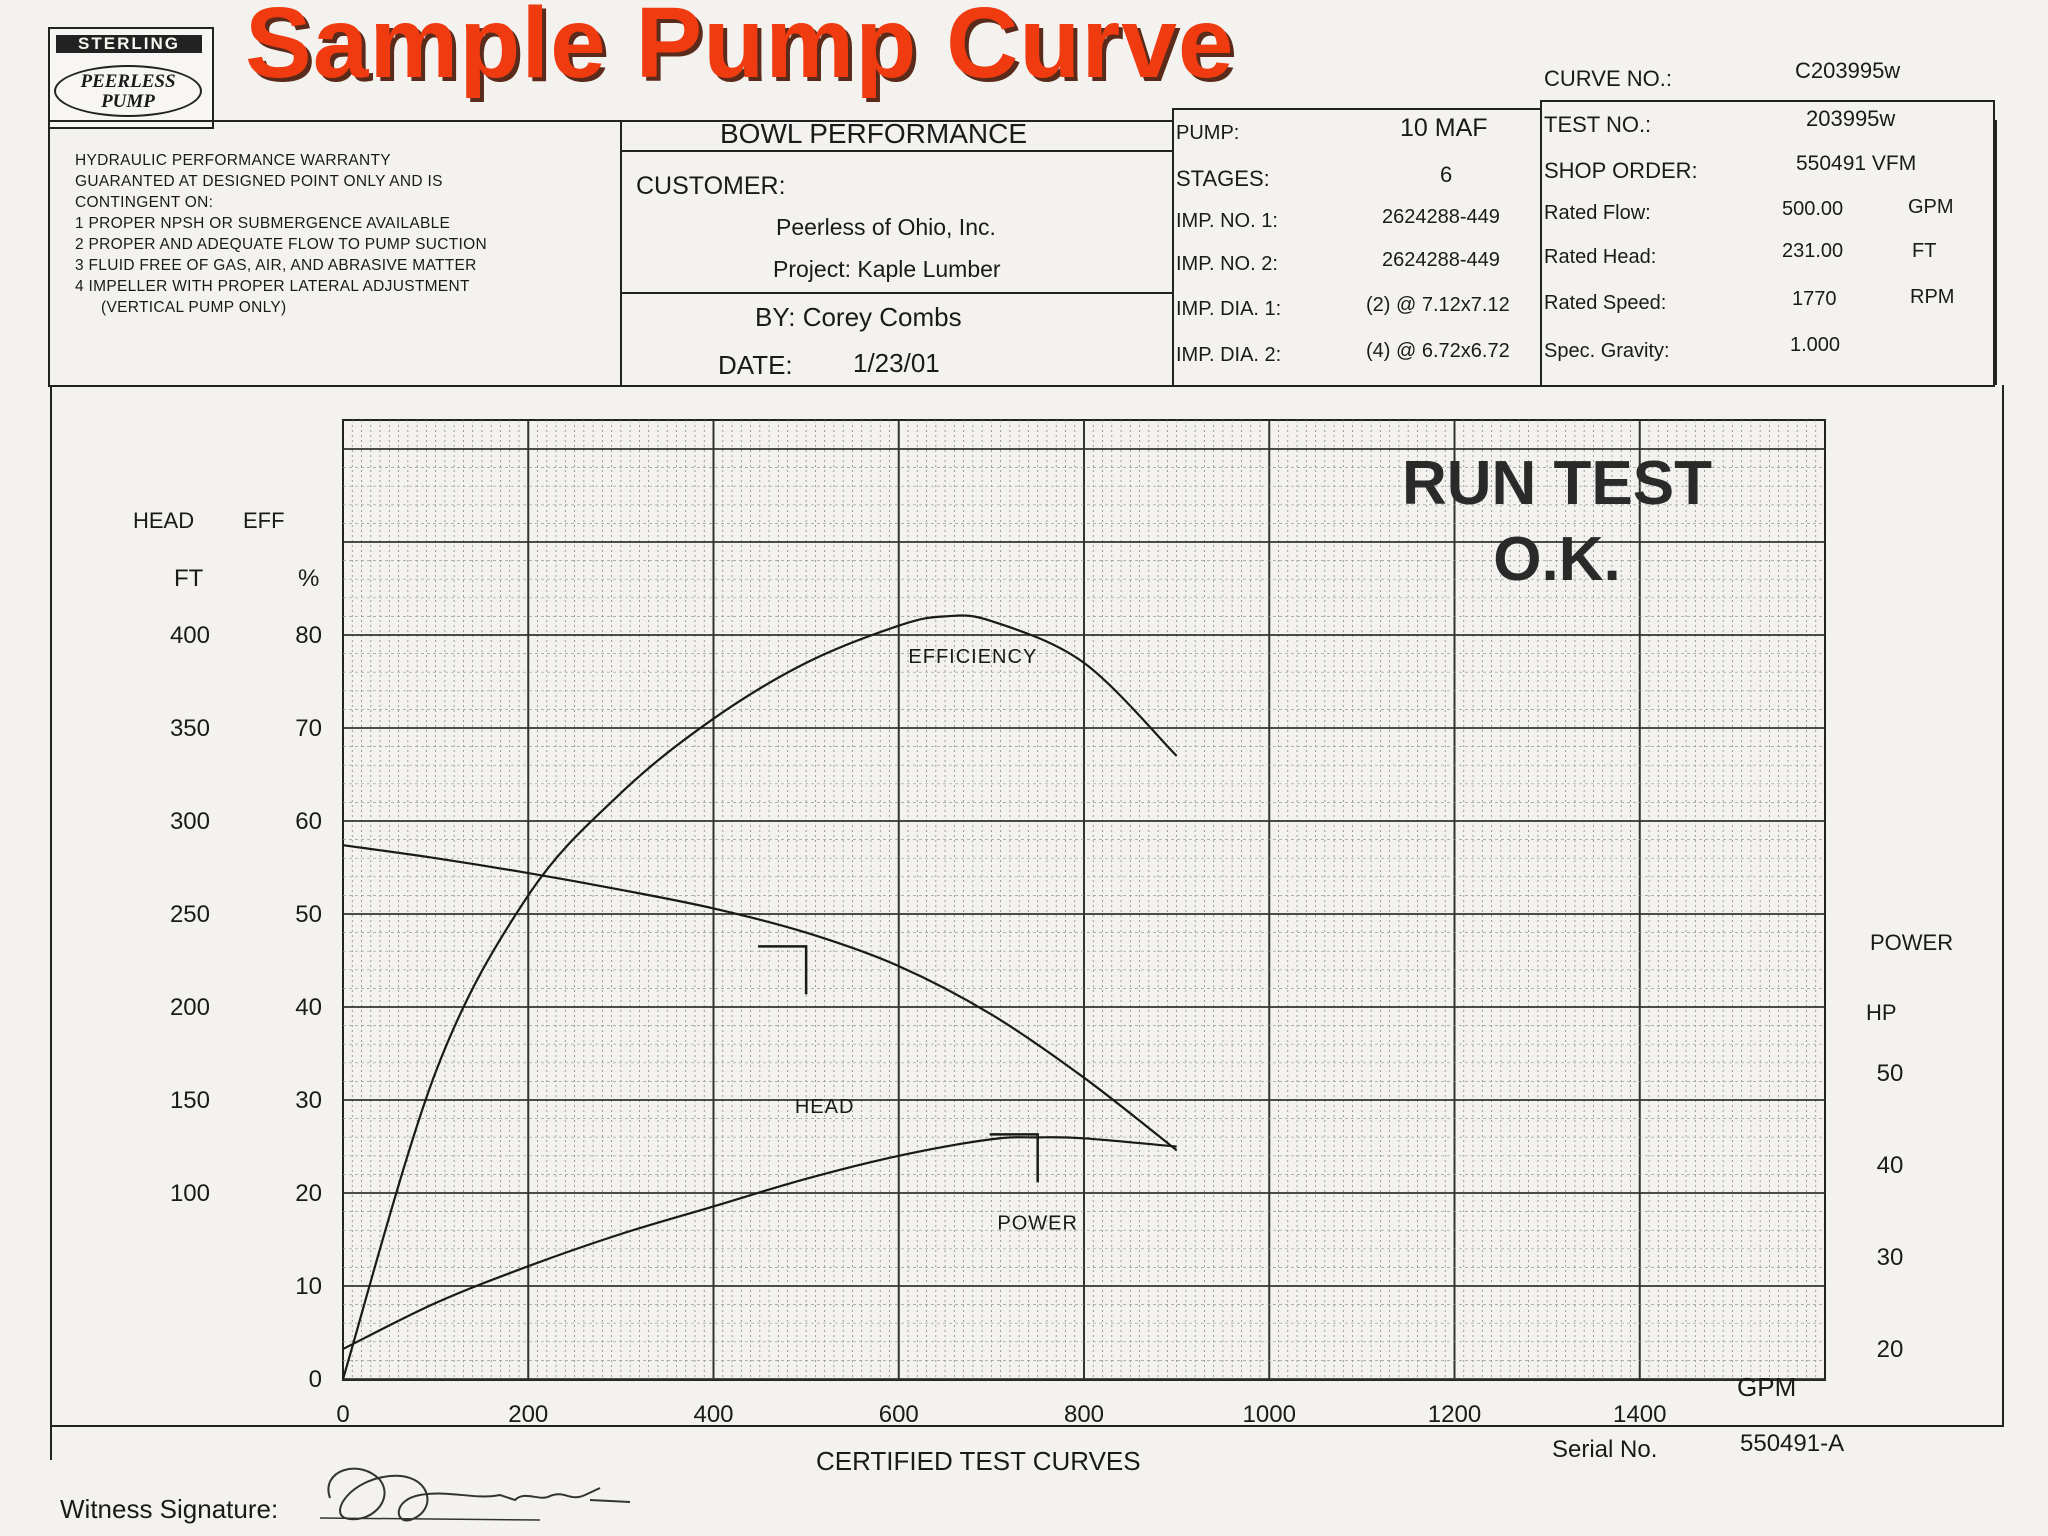 The image size is (2048, 1536). Describe the element at coordinates (190, 914) in the screenshot. I see `head-tick-label: 250` at that location.